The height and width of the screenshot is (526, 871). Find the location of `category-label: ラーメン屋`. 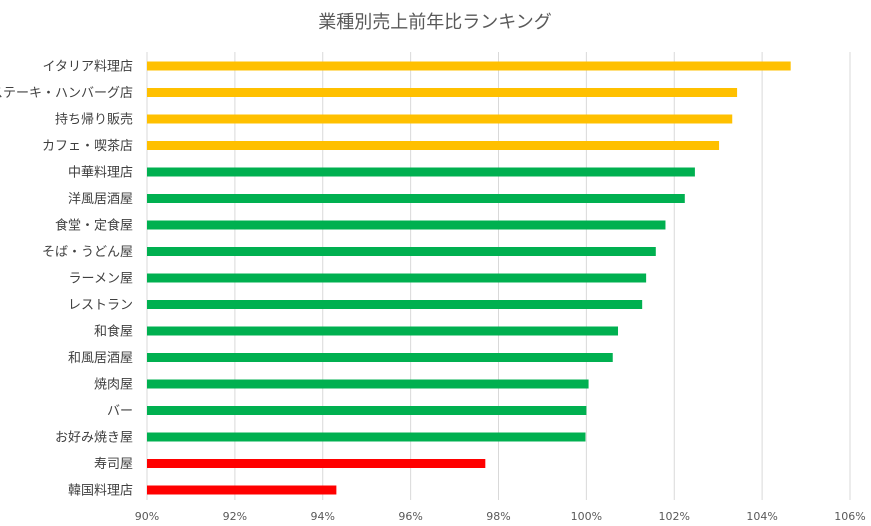

category-label: ラーメン屋 is located at coordinates (101, 279).